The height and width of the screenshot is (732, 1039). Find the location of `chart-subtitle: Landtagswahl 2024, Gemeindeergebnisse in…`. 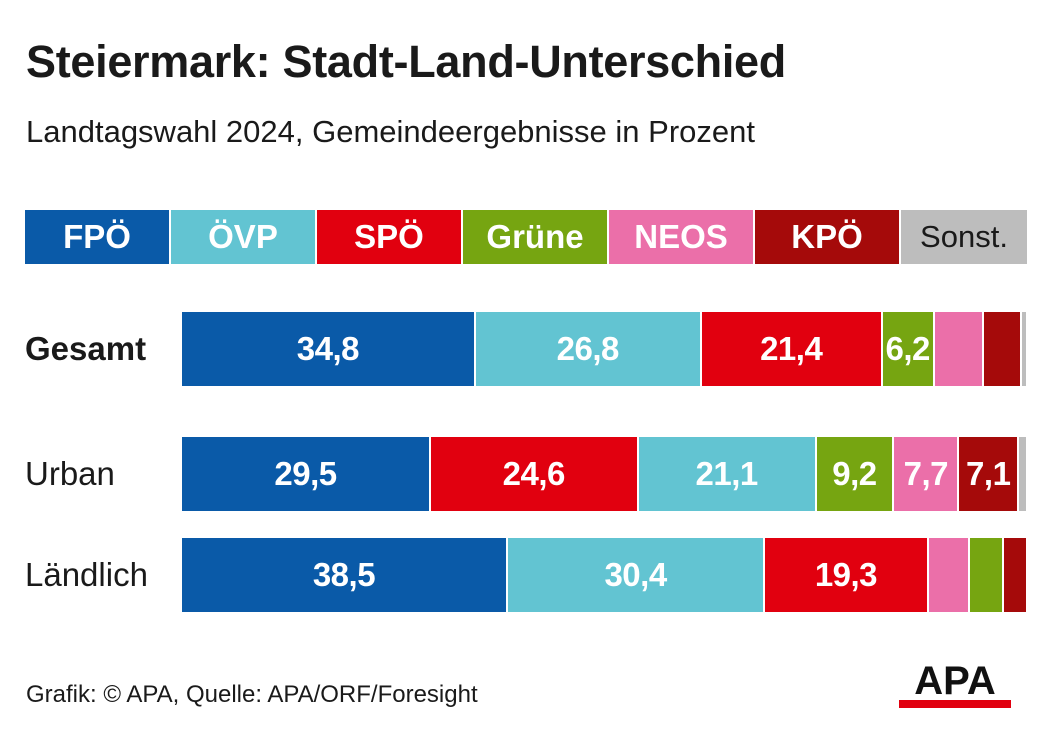

chart-subtitle: Landtagswahl 2024, Gemeindeergebnisse in… is located at coordinates (390, 131).